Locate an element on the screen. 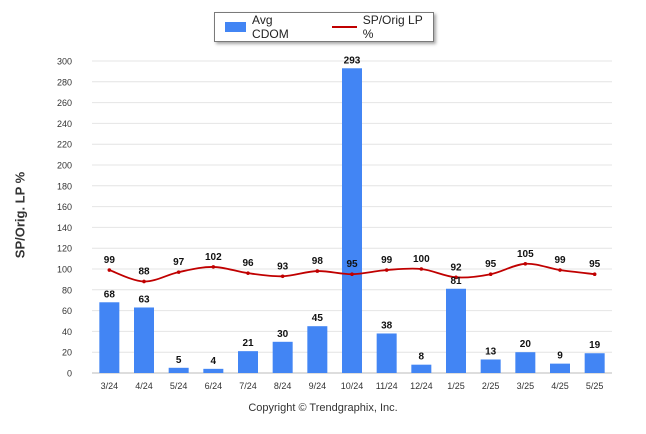  y-tick-label: 40 is located at coordinates (67, 332).